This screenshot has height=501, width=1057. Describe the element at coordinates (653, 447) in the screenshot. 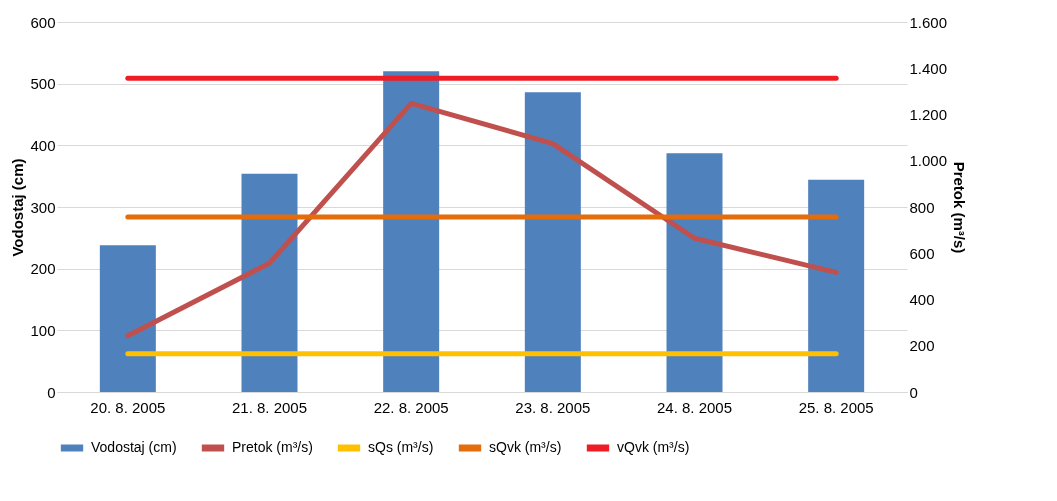

I see `legend-label: vQvk (m³/s)` at that location.